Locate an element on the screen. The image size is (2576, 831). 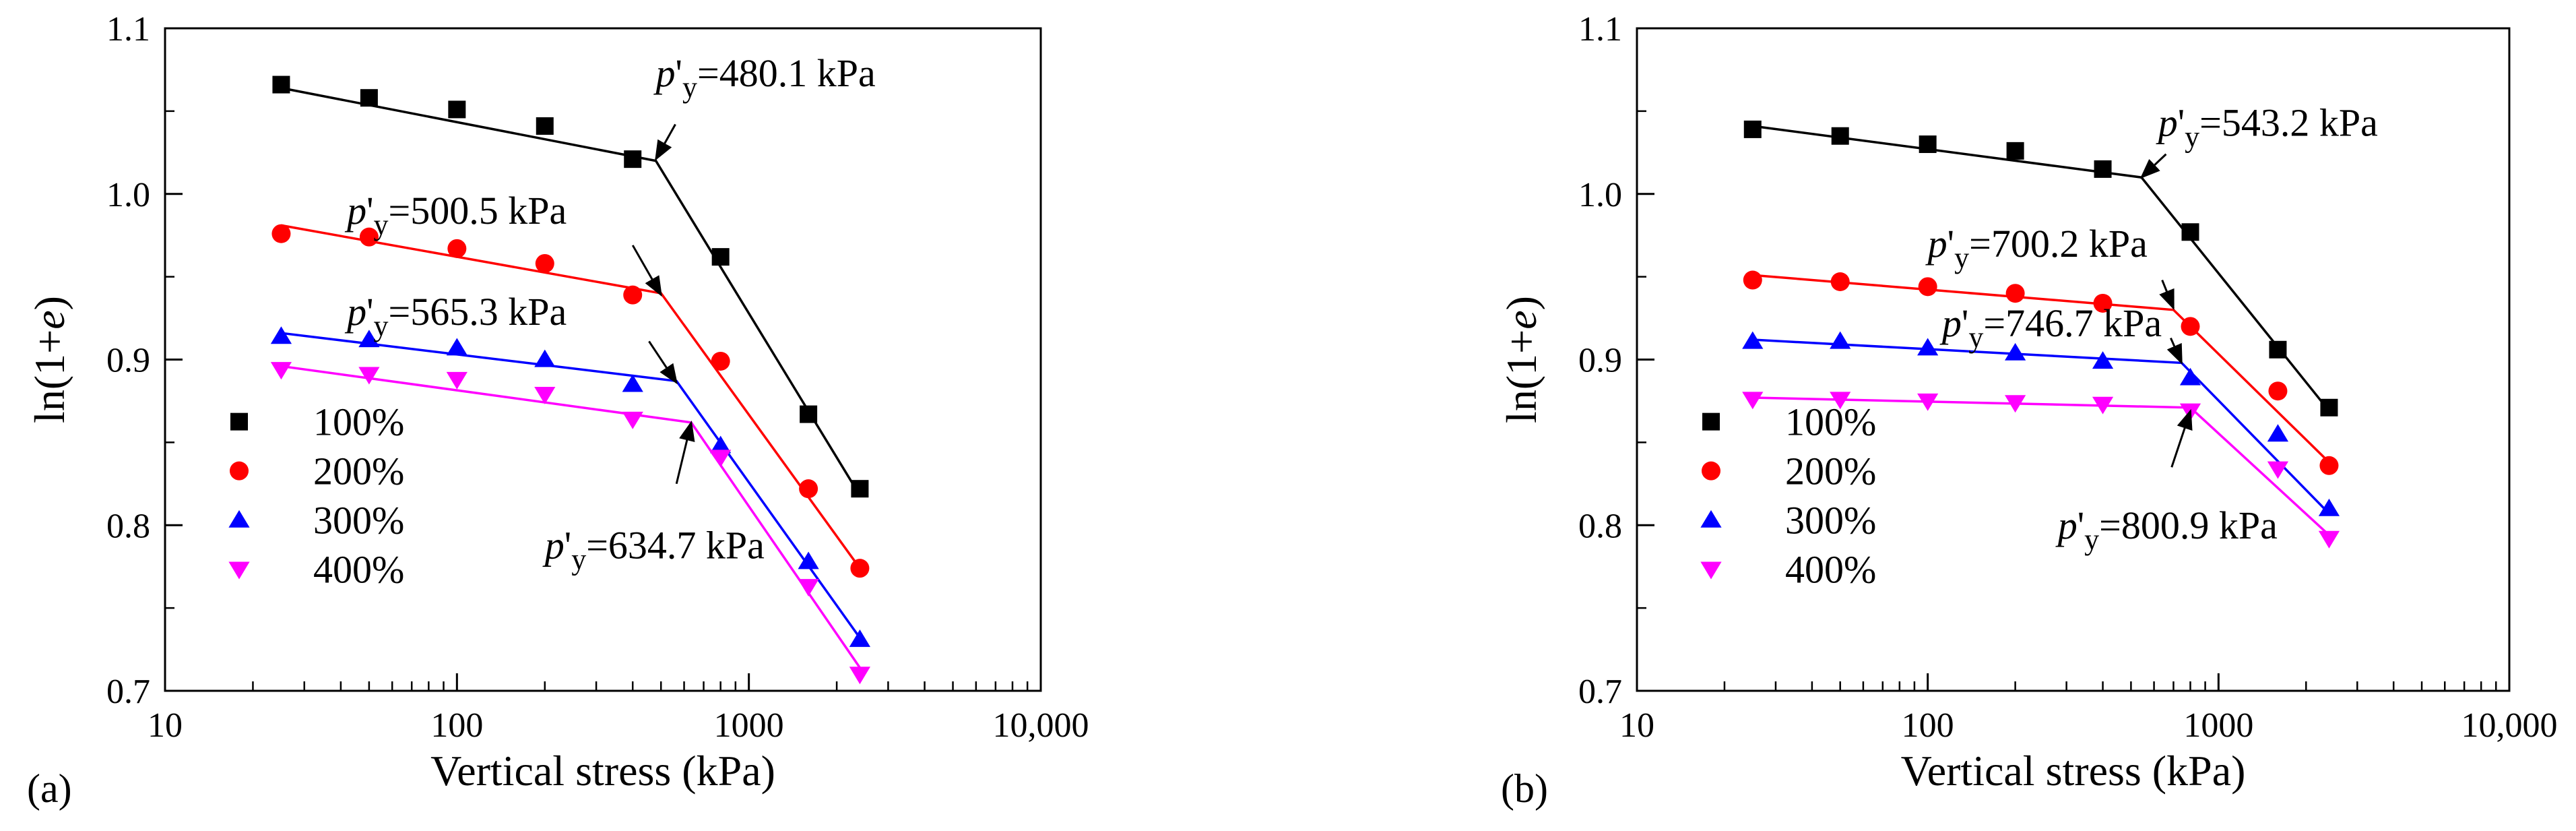
breakpoint-annotation: p'y=543.2 kPa is located at coordinates (2258, 140).